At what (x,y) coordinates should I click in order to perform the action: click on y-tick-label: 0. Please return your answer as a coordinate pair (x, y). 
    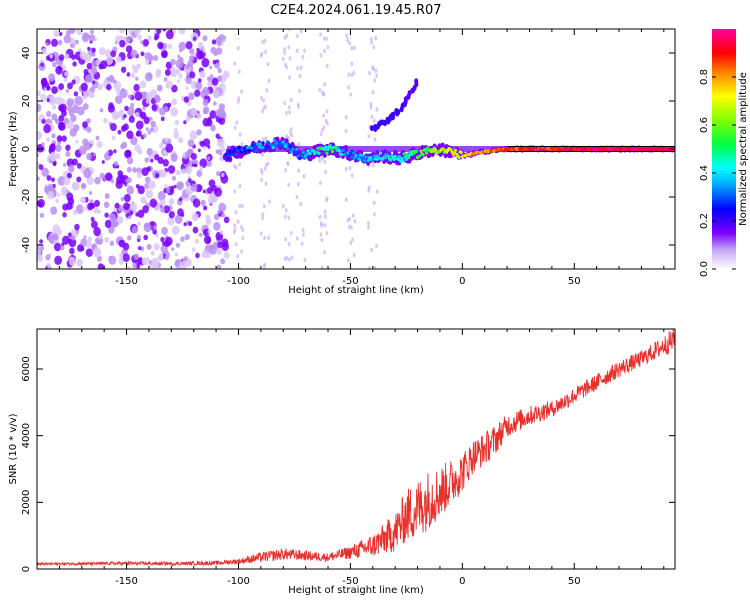
    Looking at the image, I should click on (26, 149).